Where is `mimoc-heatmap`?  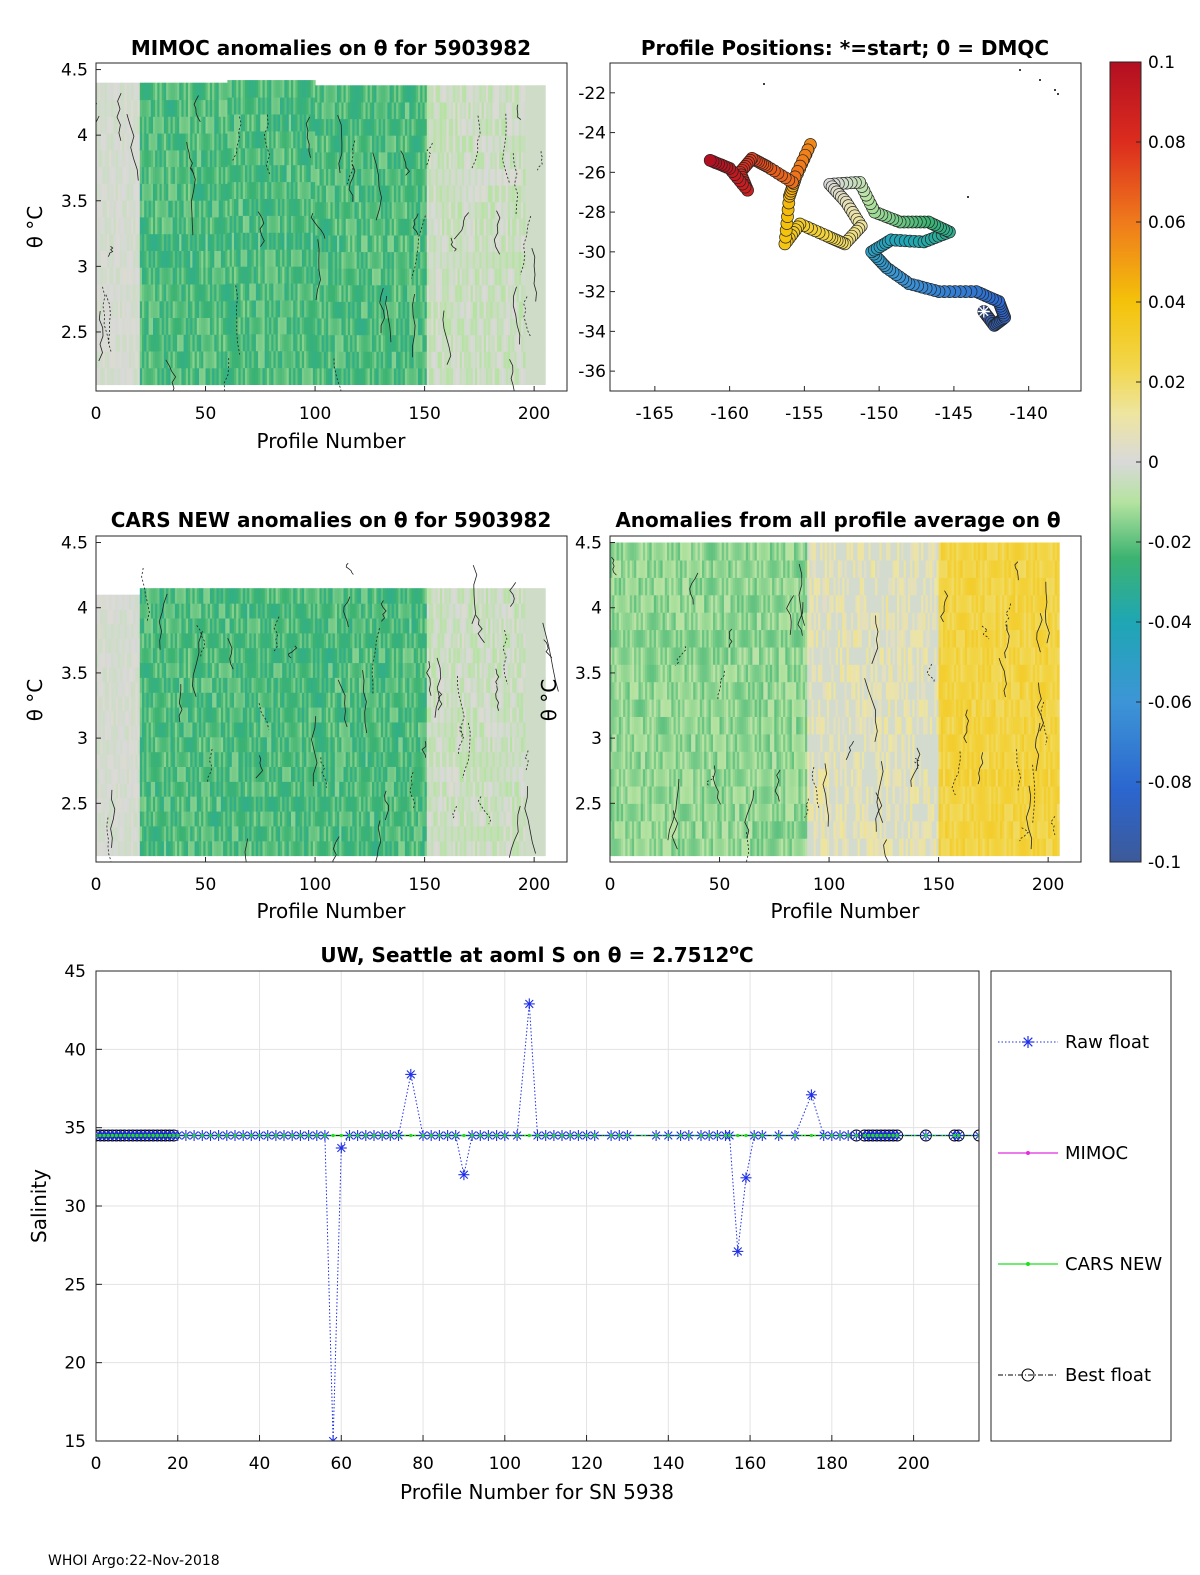 mimoc-heatmap is located at coordinates (321, 235).